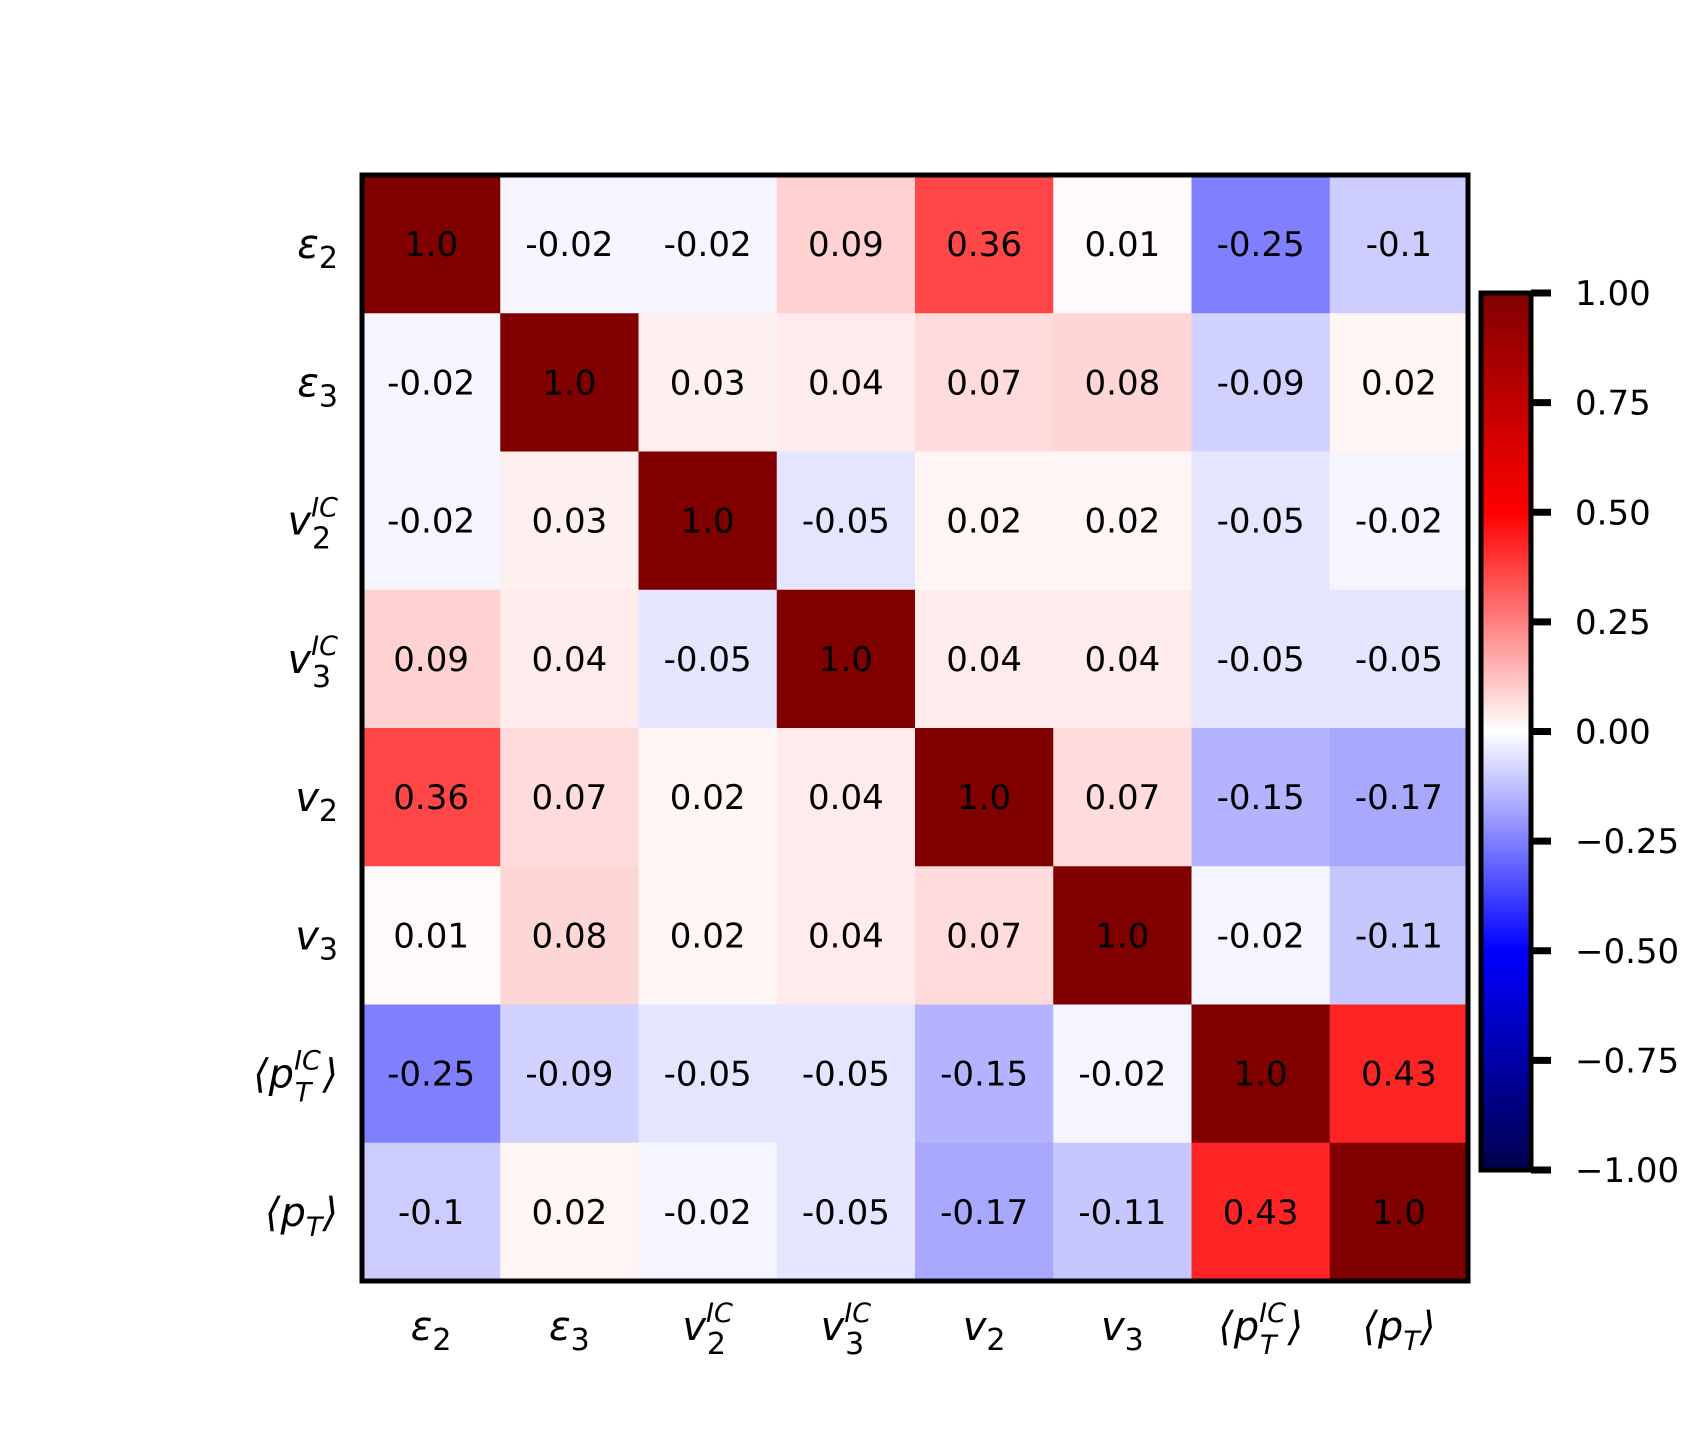 This screenshot has height=1452, width=1687. What do you see at coordinates (923, 1330) in the screenshot?
I see `x-axis-labels: ε2 ε3 vIC 2 vIC 3 v2 v3 ⟨pIC T ⟩ ⟨pT⟩` at bounding box center [923, 1330].